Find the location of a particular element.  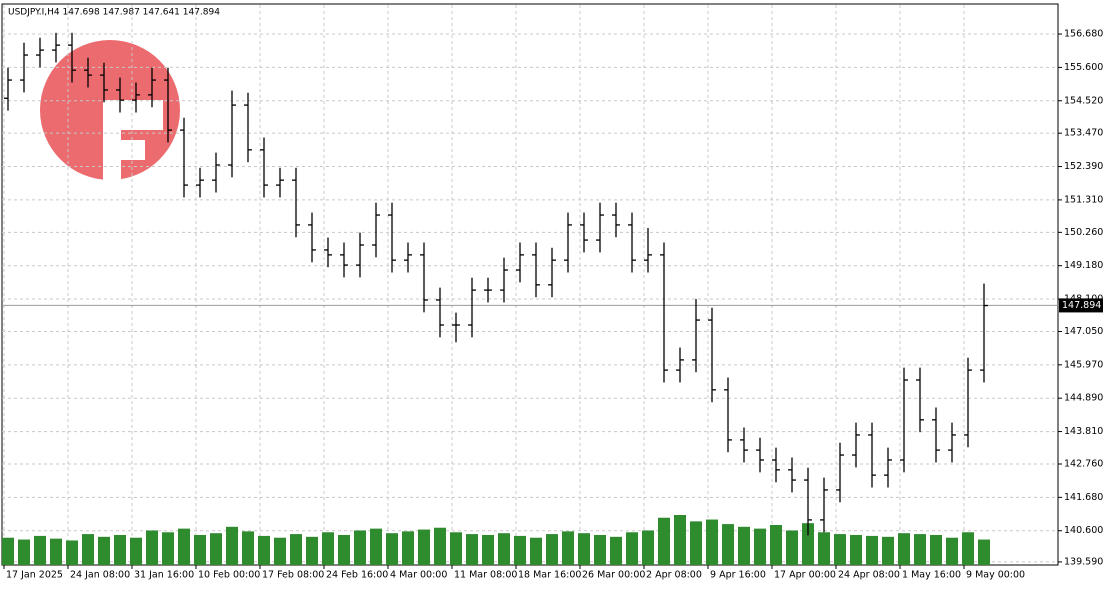

x-tick-label: 9 Apr 16:00 is located at coordinates (738, 575).